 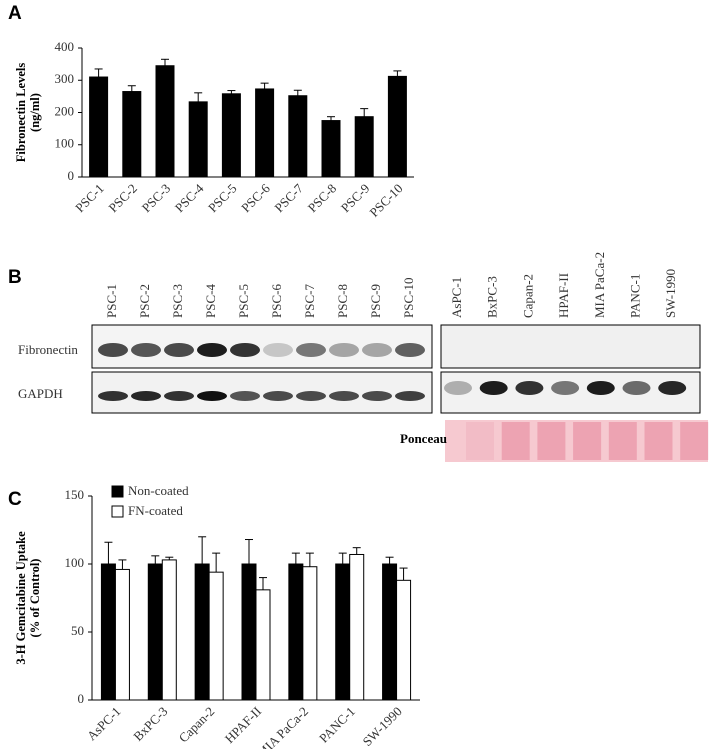 I want to click on x-tick-label: PSC-6, so click(x=255, y=197).